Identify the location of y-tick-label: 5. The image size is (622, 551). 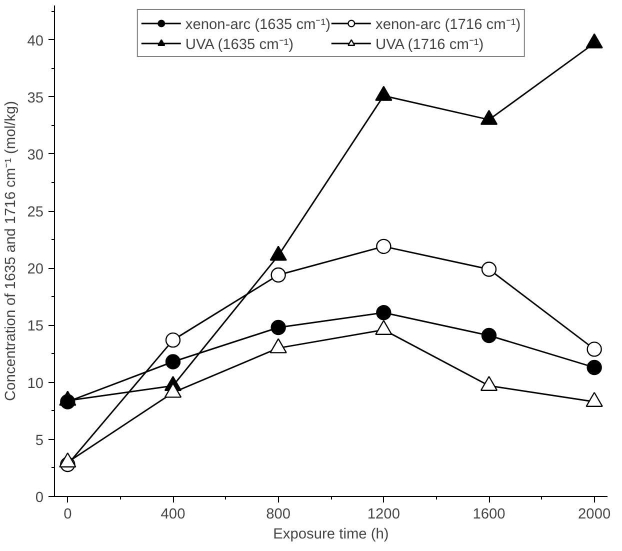
(39, 440).